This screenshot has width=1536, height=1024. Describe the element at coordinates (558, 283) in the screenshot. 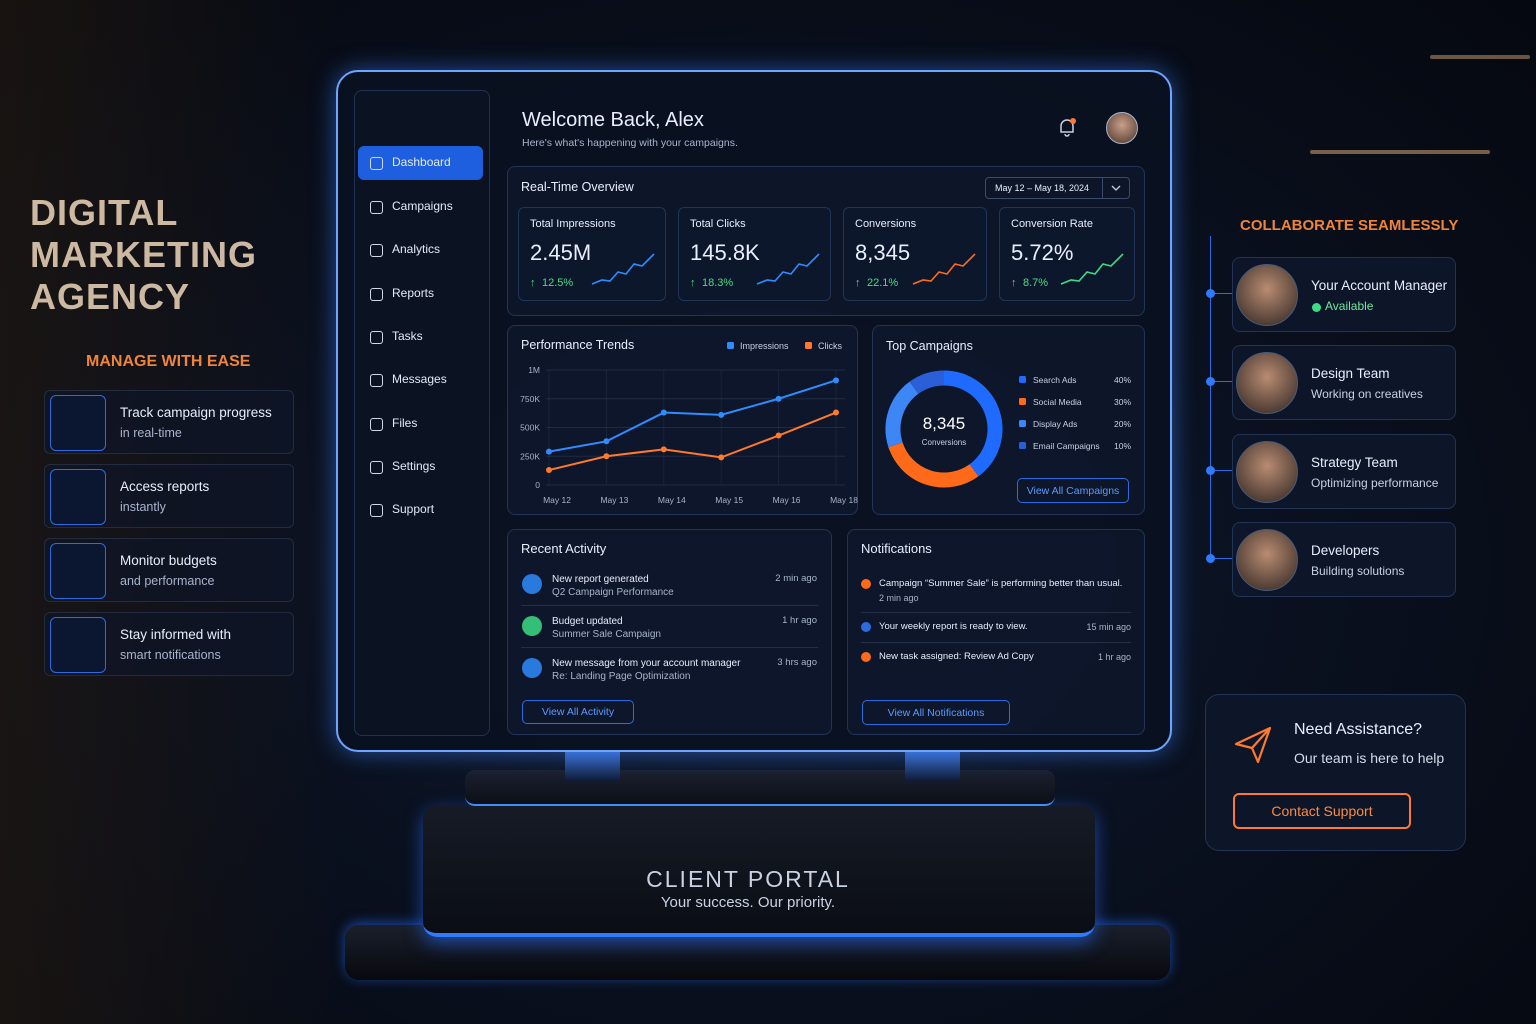

I see `kpi-change: 12.5%` at that location.